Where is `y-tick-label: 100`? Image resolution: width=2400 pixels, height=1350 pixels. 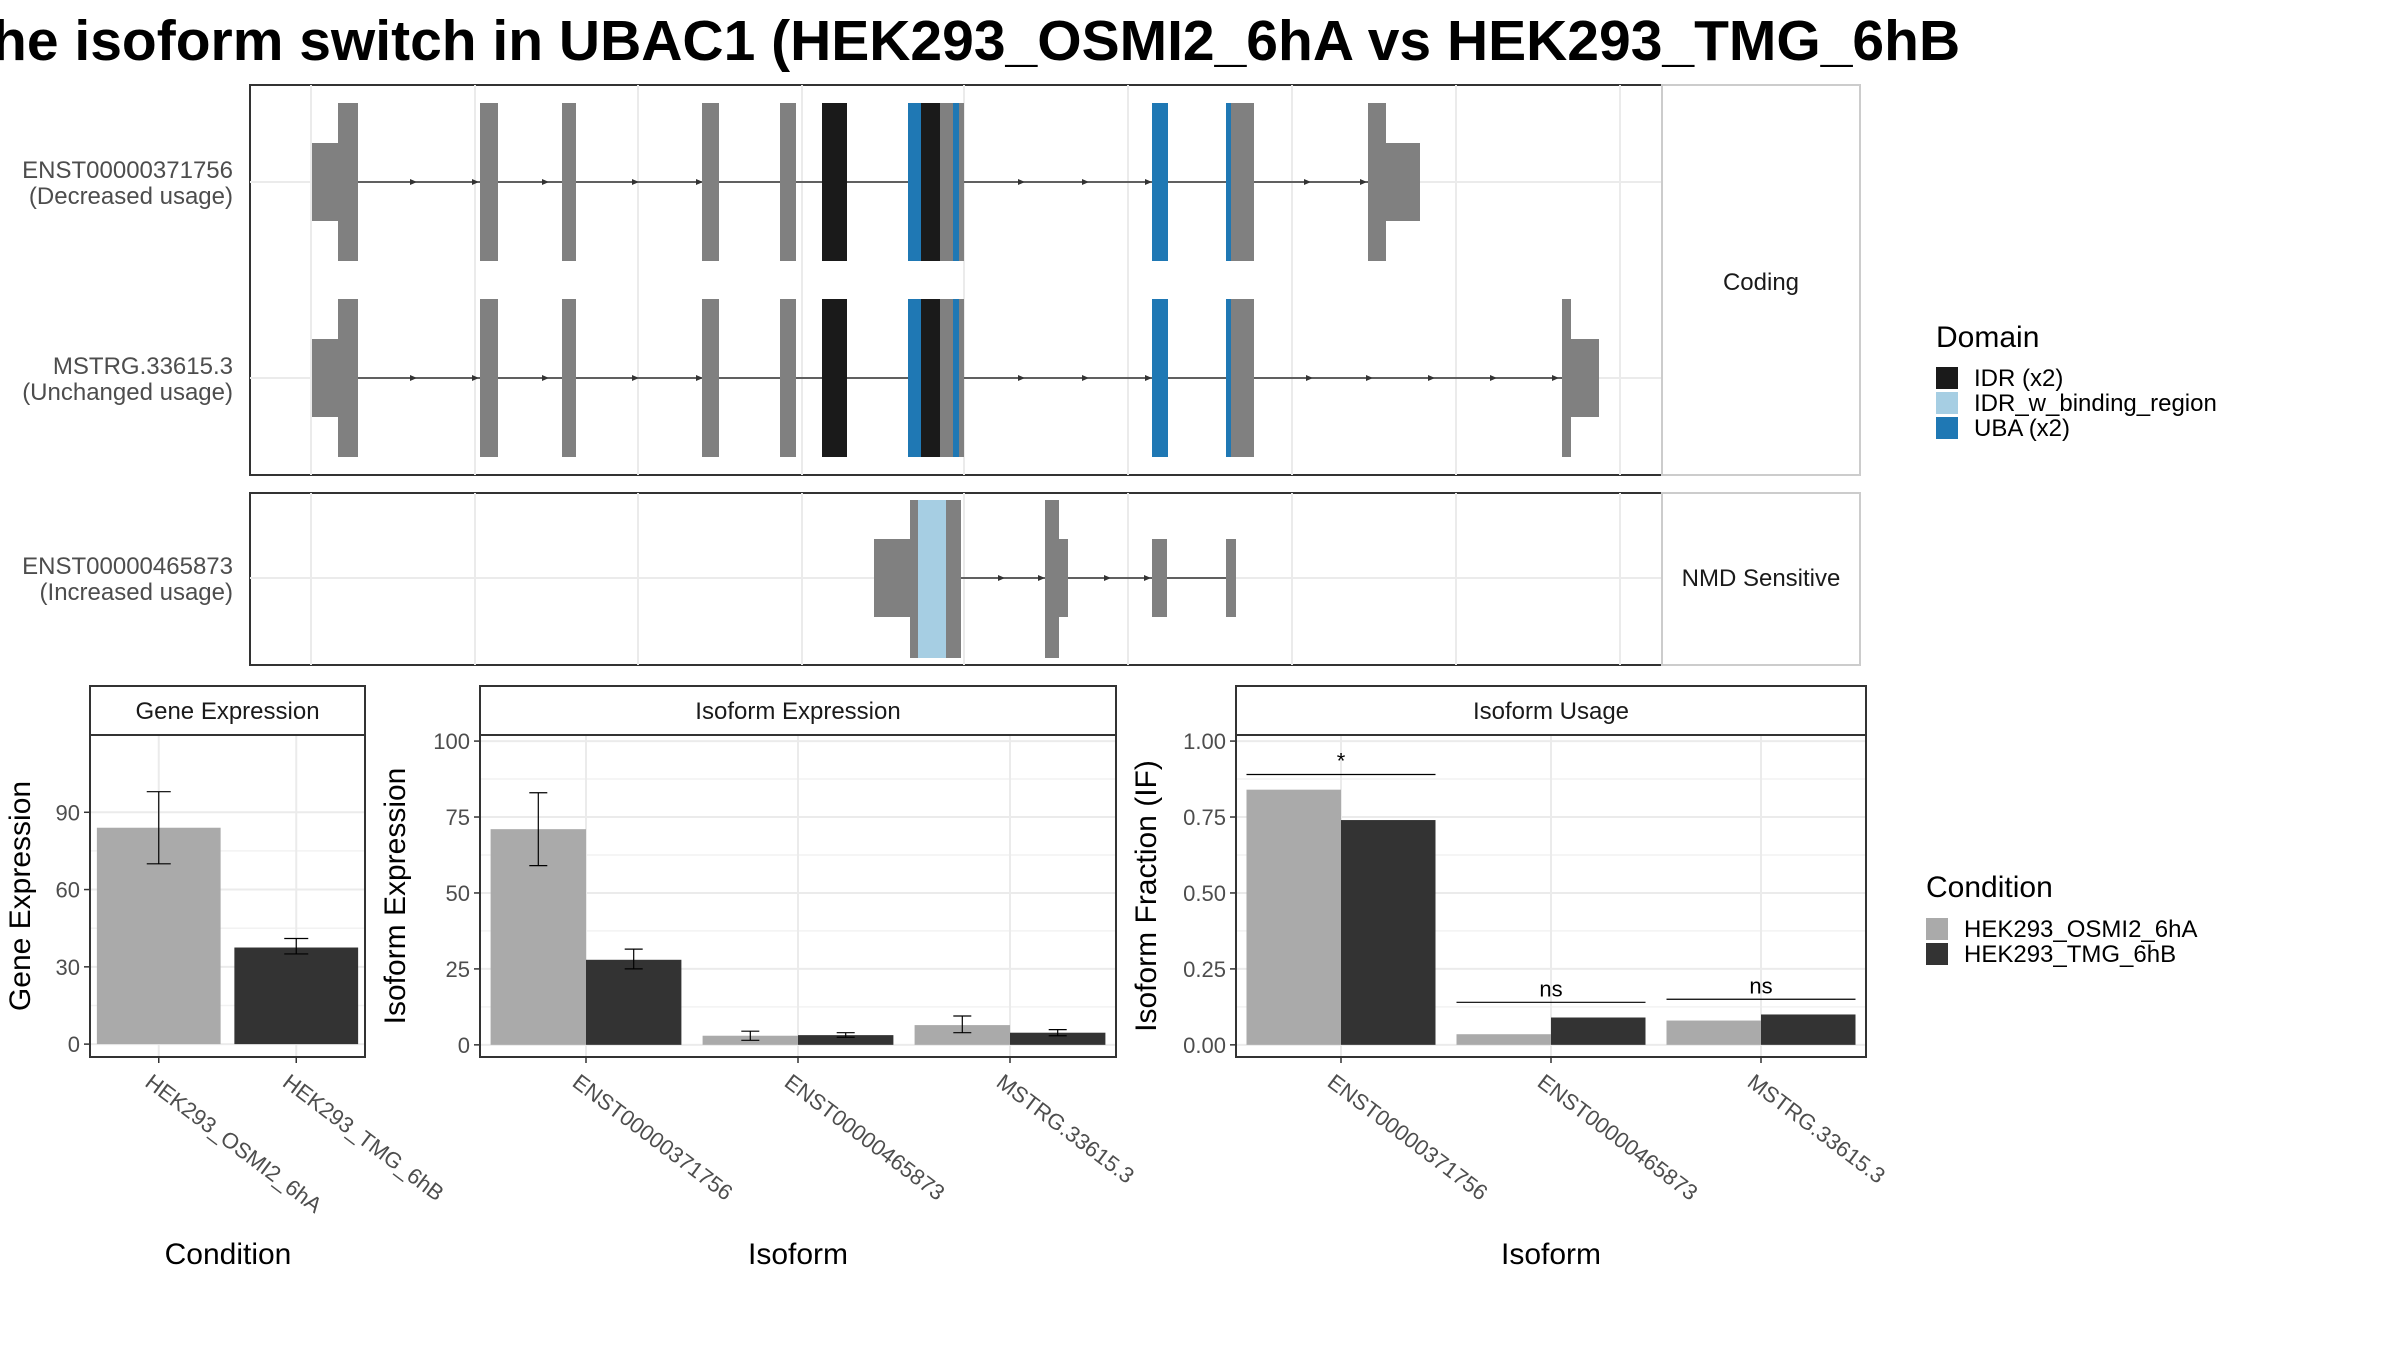 y-tick-label: 100 is located at coordinates (451, 741).